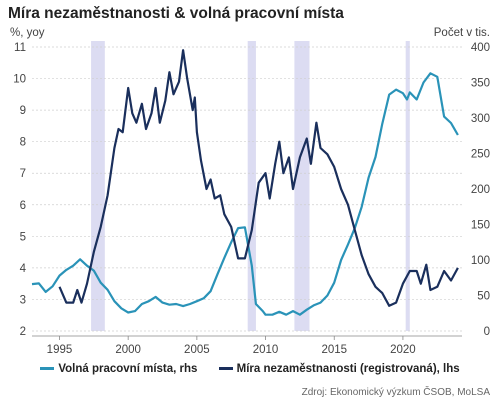  Describe the element at coordinates (480, 226) in the screenshot. I see `right-tick-label-3: 150` at that location.